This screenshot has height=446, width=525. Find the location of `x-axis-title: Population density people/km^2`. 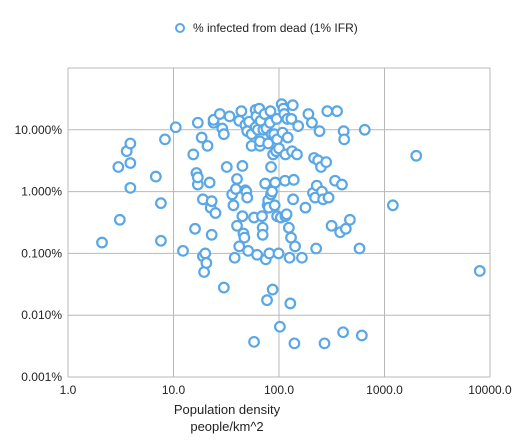

x-axis-title: Population density people/km^2 is located at coordinates (227, 418).